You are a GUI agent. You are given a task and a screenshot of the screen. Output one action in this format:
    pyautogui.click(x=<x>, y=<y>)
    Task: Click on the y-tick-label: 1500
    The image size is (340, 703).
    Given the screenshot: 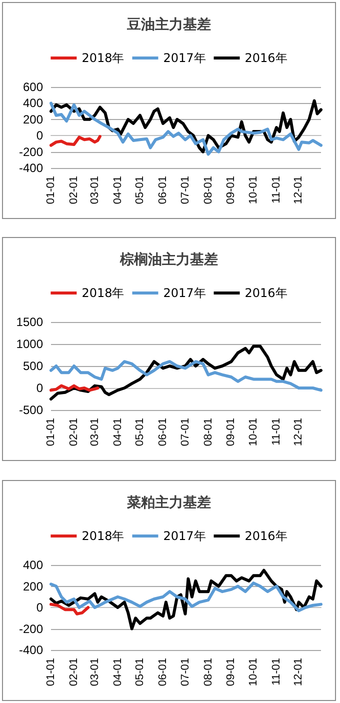 What is the action you would take?
    pyautogui.click(x=30, y=322)
    